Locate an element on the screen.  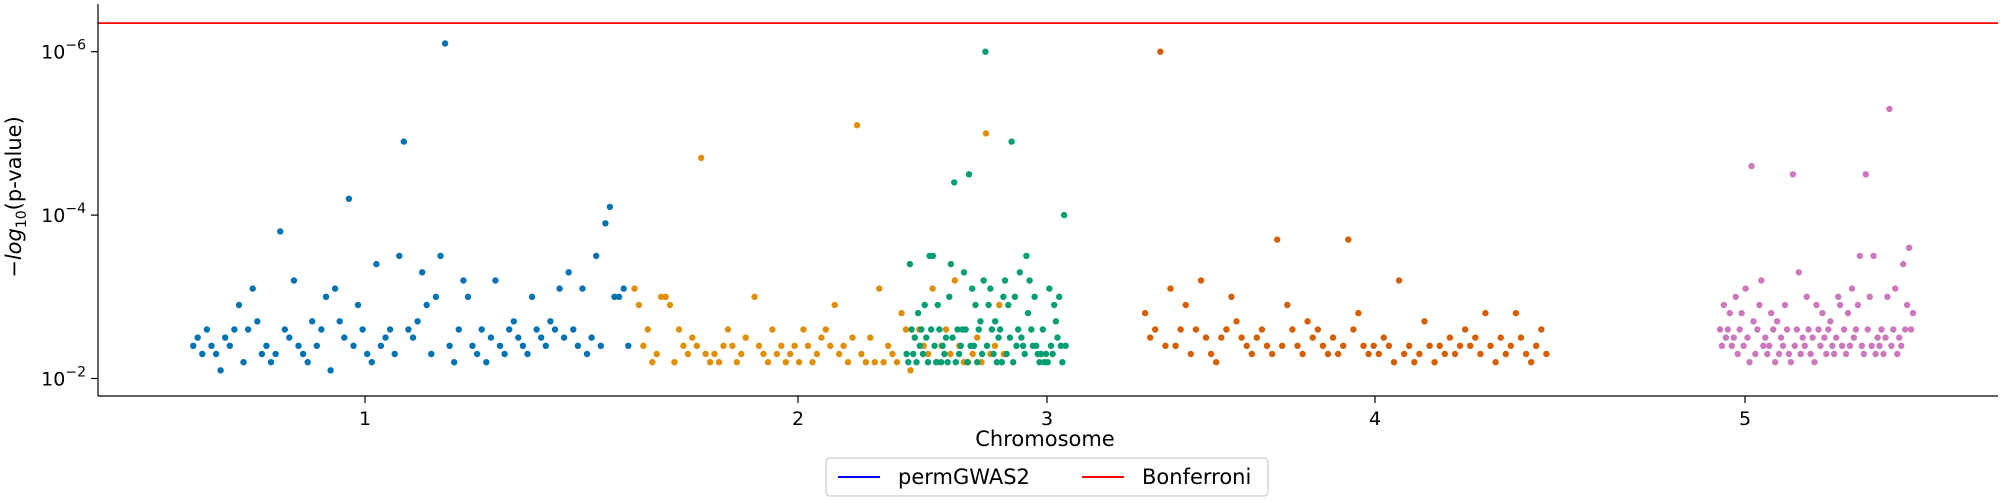
threshold-lines is located at coordinates (1048, 11).